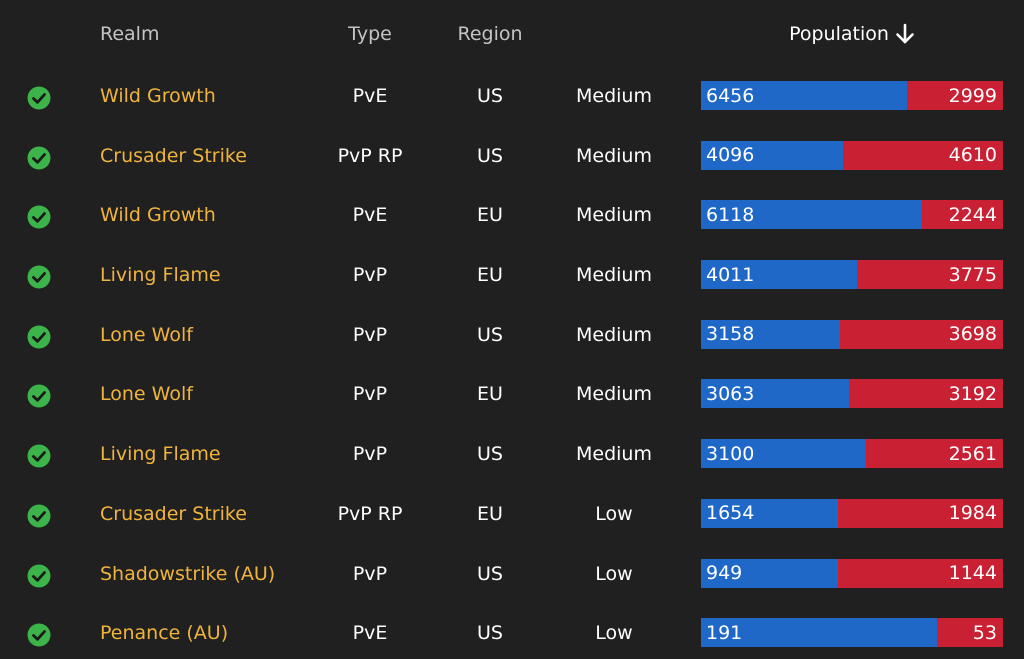  I want to click on horde-segment: 53, so click(970, 633).